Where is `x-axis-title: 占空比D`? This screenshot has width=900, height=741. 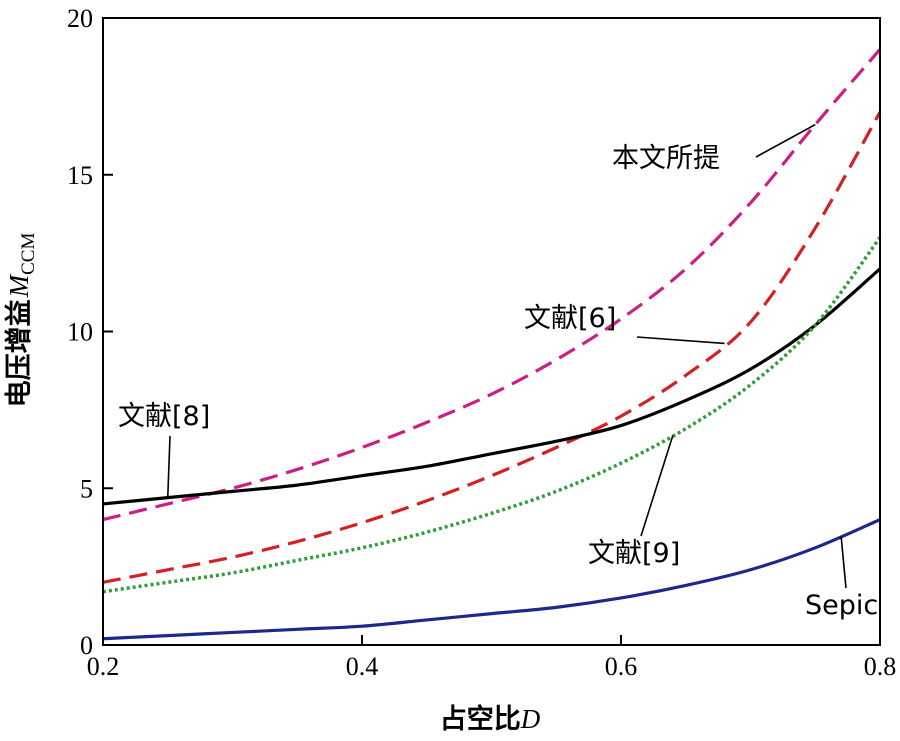
x-axis-title: 占空比D is located at coordinates (490, 719).